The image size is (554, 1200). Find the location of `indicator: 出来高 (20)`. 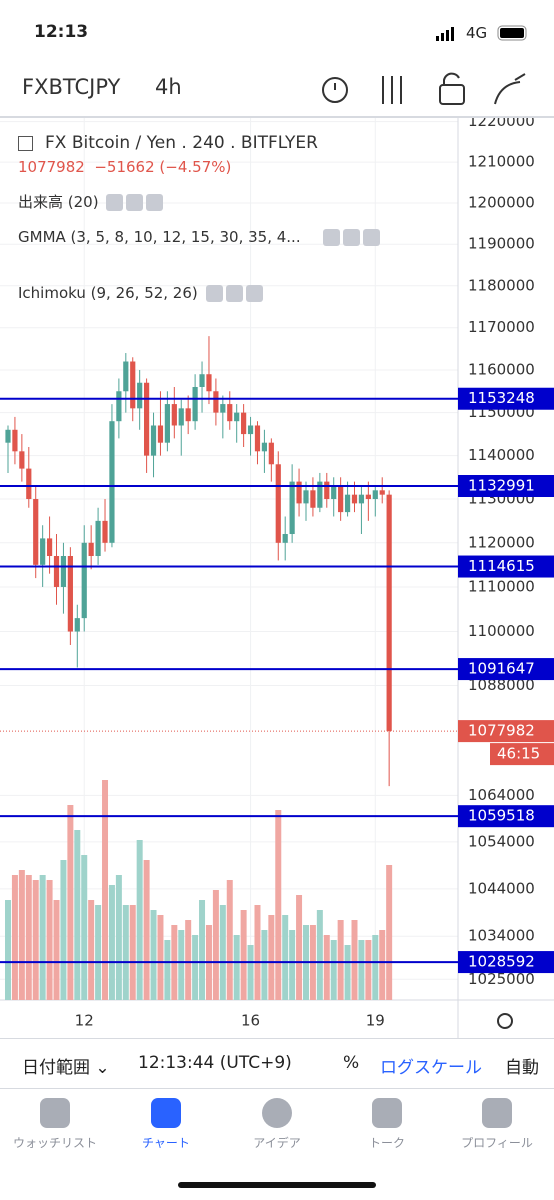

indicator: 出来高 (20) is located at coordinates (91, 201).